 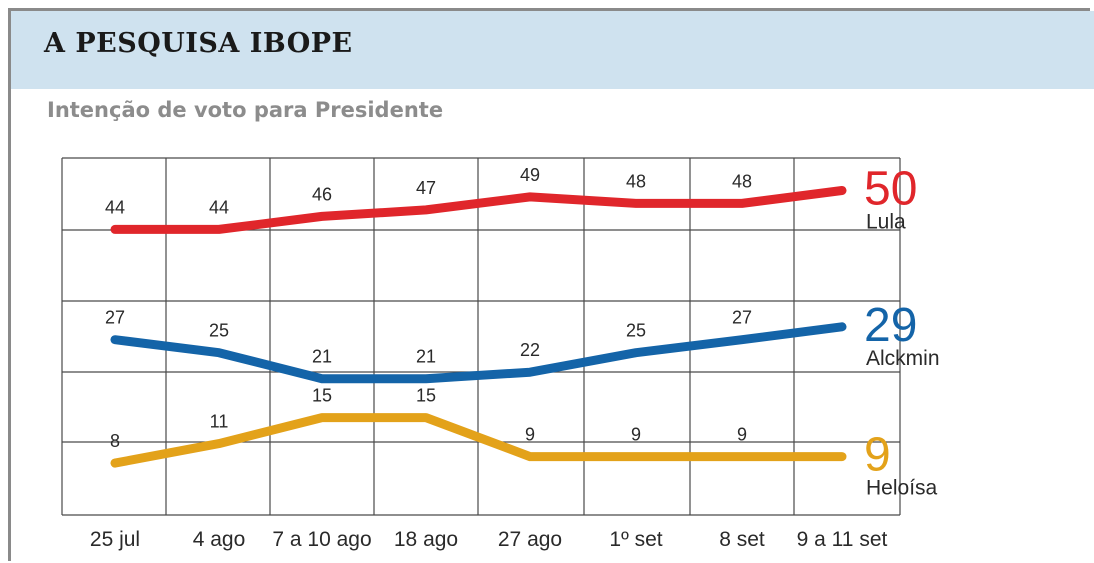 What do you see at coordinates (478, 353) in the screenshot?
I see `series-line-alckmin` at bounding box center [478, 353].